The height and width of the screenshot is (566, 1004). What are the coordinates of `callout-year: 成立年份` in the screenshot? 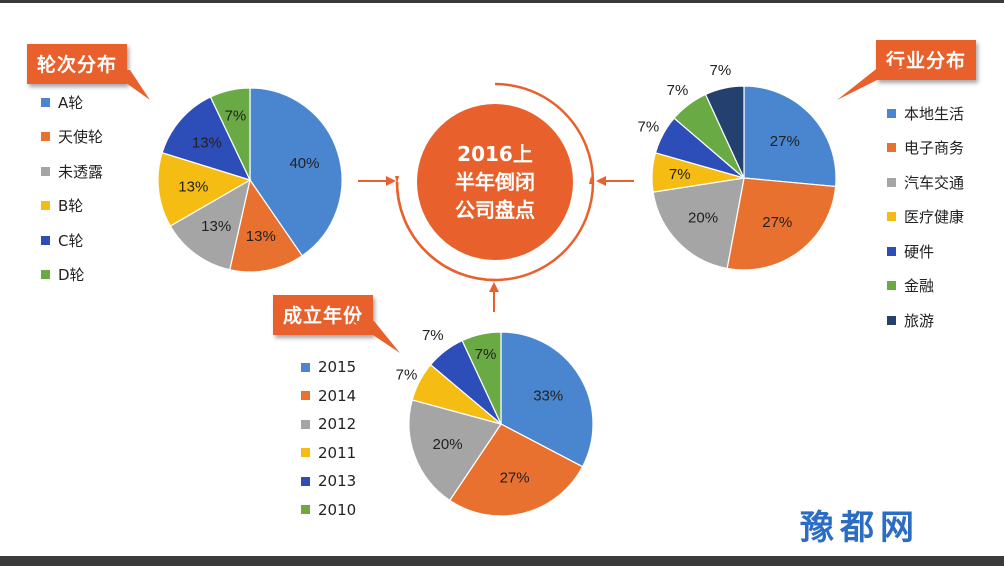 It's located at (323, 315).